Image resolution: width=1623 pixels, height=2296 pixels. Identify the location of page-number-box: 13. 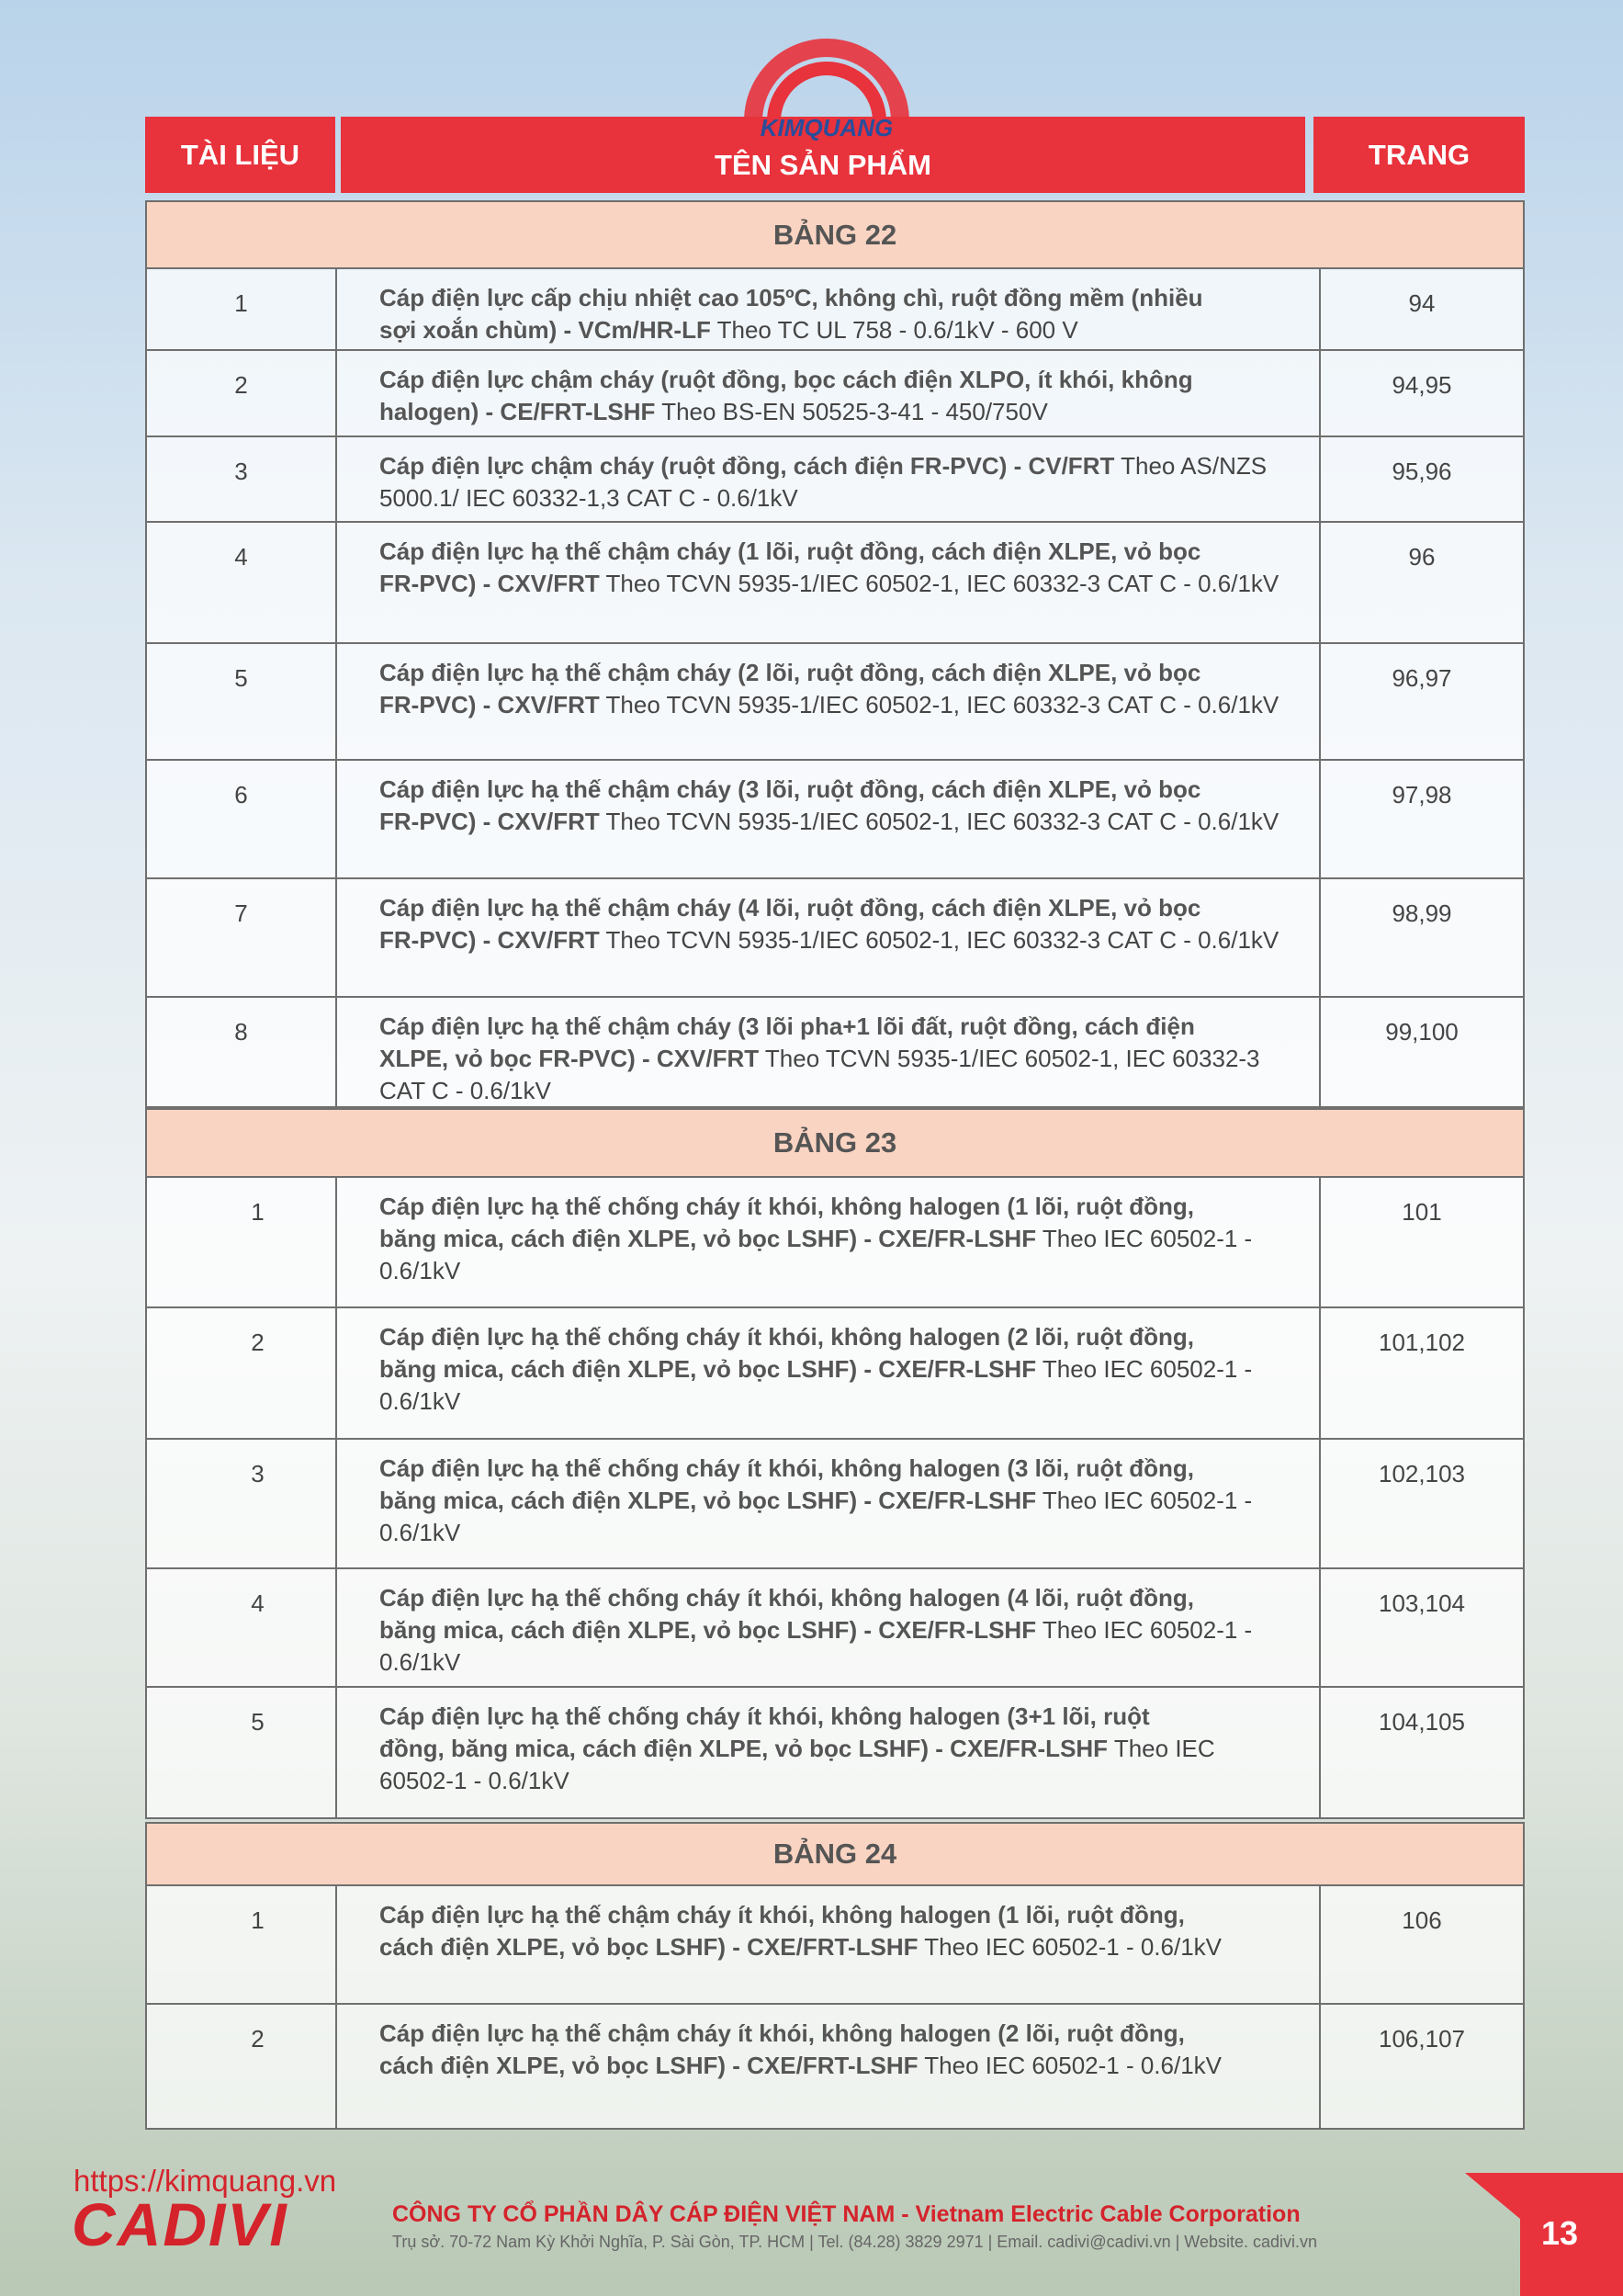
(1544, 2234).